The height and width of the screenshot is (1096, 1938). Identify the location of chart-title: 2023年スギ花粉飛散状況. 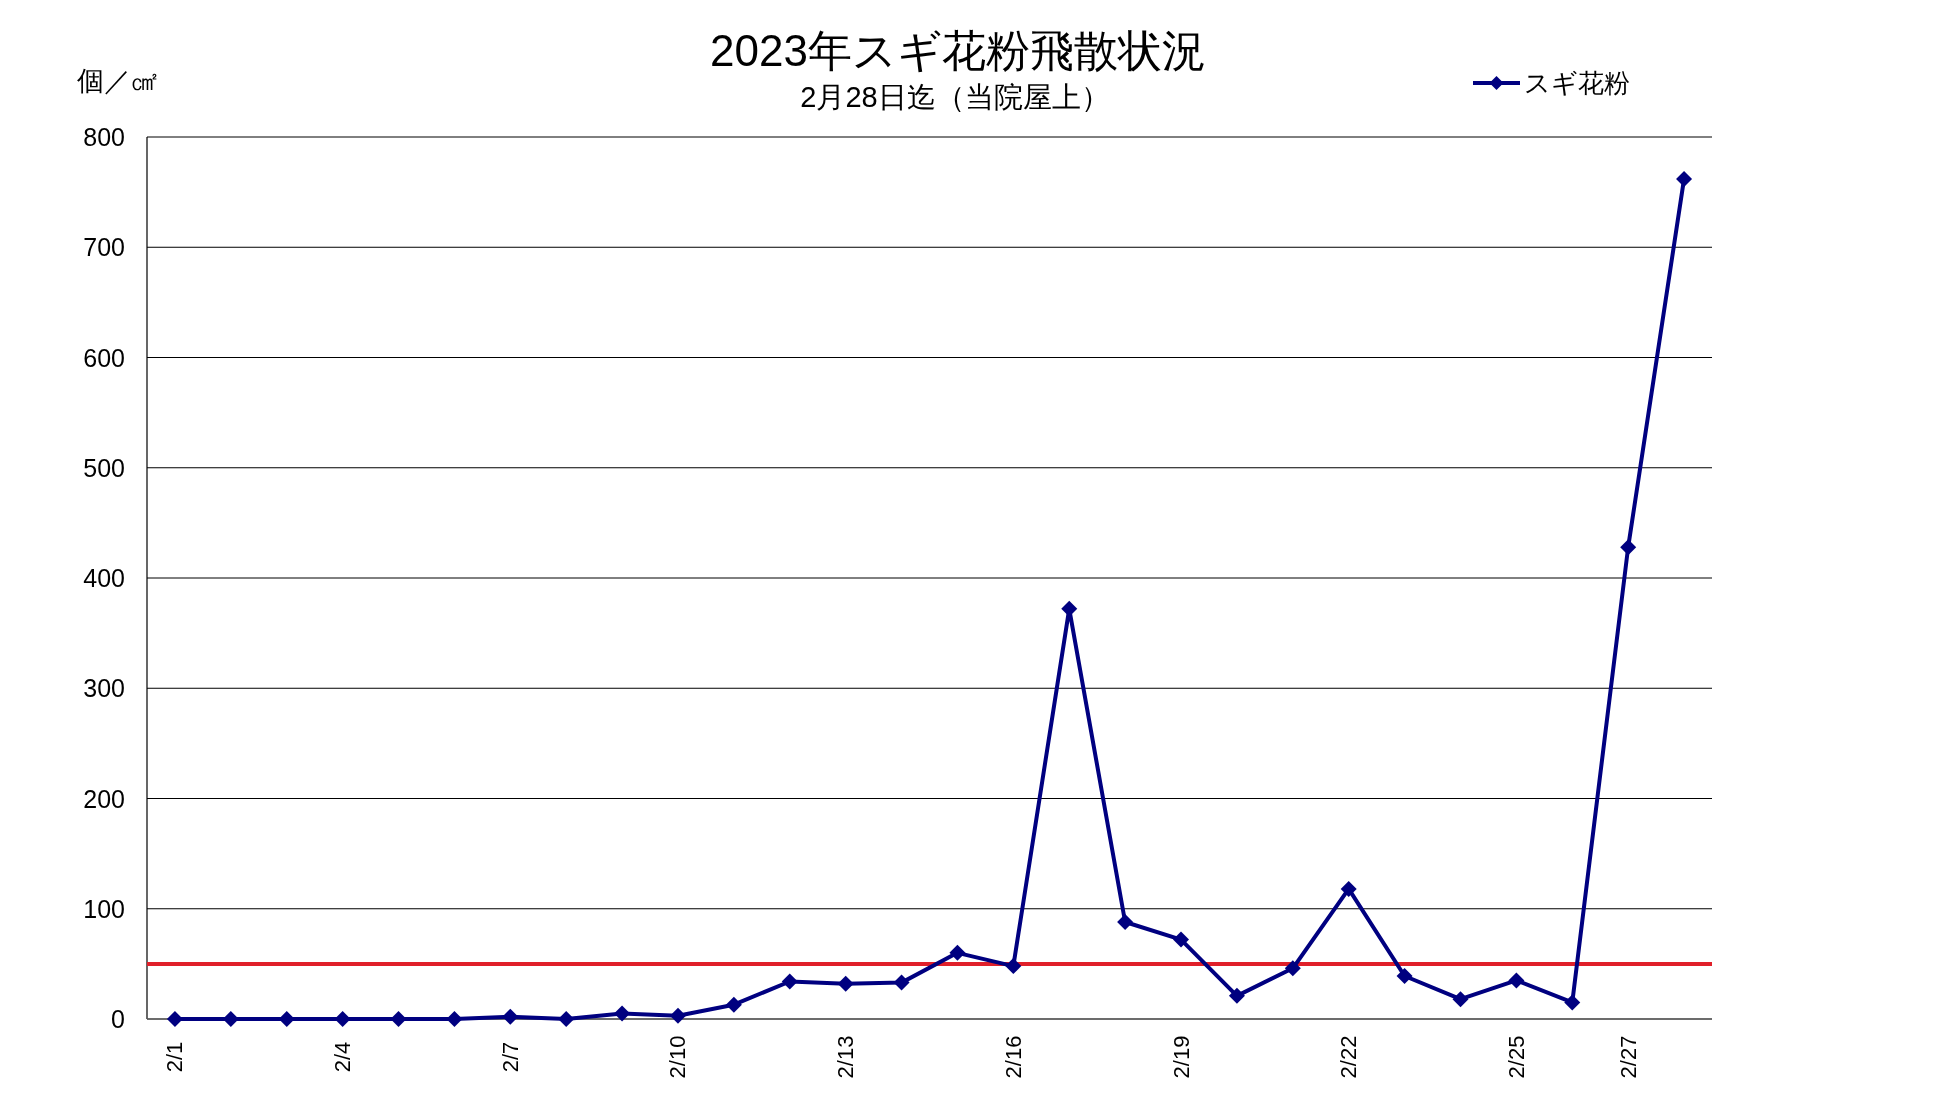
(958, 50).